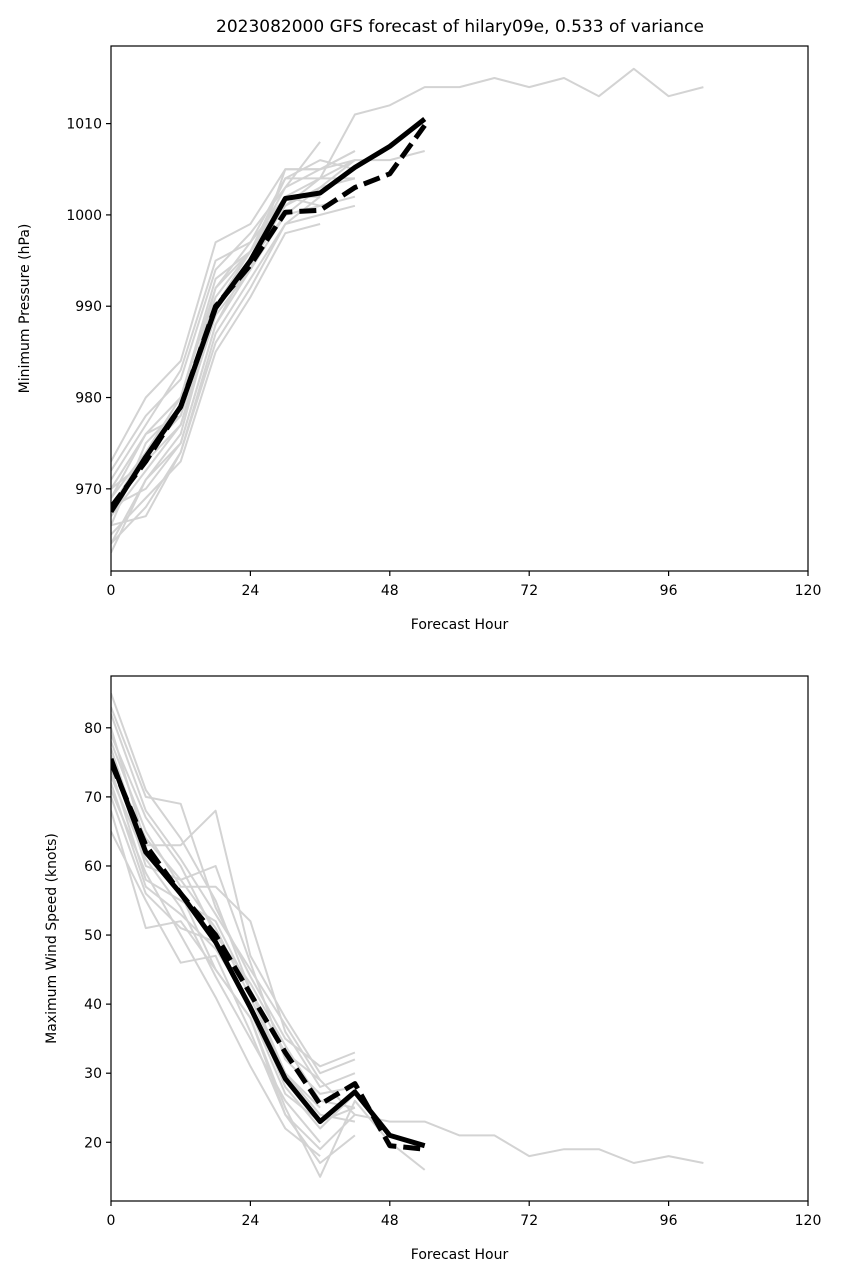 The width and height of the screenshot is (843, 1279). I want to click on pressure-y-tick-label: 980, so click(88, 399).